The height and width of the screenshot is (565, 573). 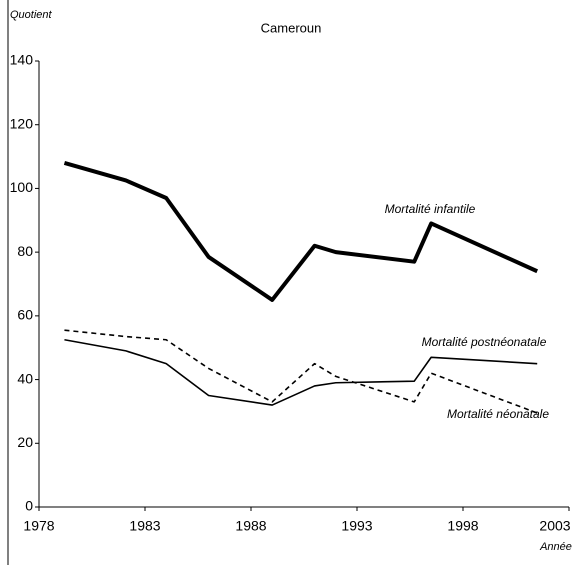 What do you see at coordinates (144, 526) in the screenshot?
I see `x-tick-label: 1983` at bounding box center [144, 526].